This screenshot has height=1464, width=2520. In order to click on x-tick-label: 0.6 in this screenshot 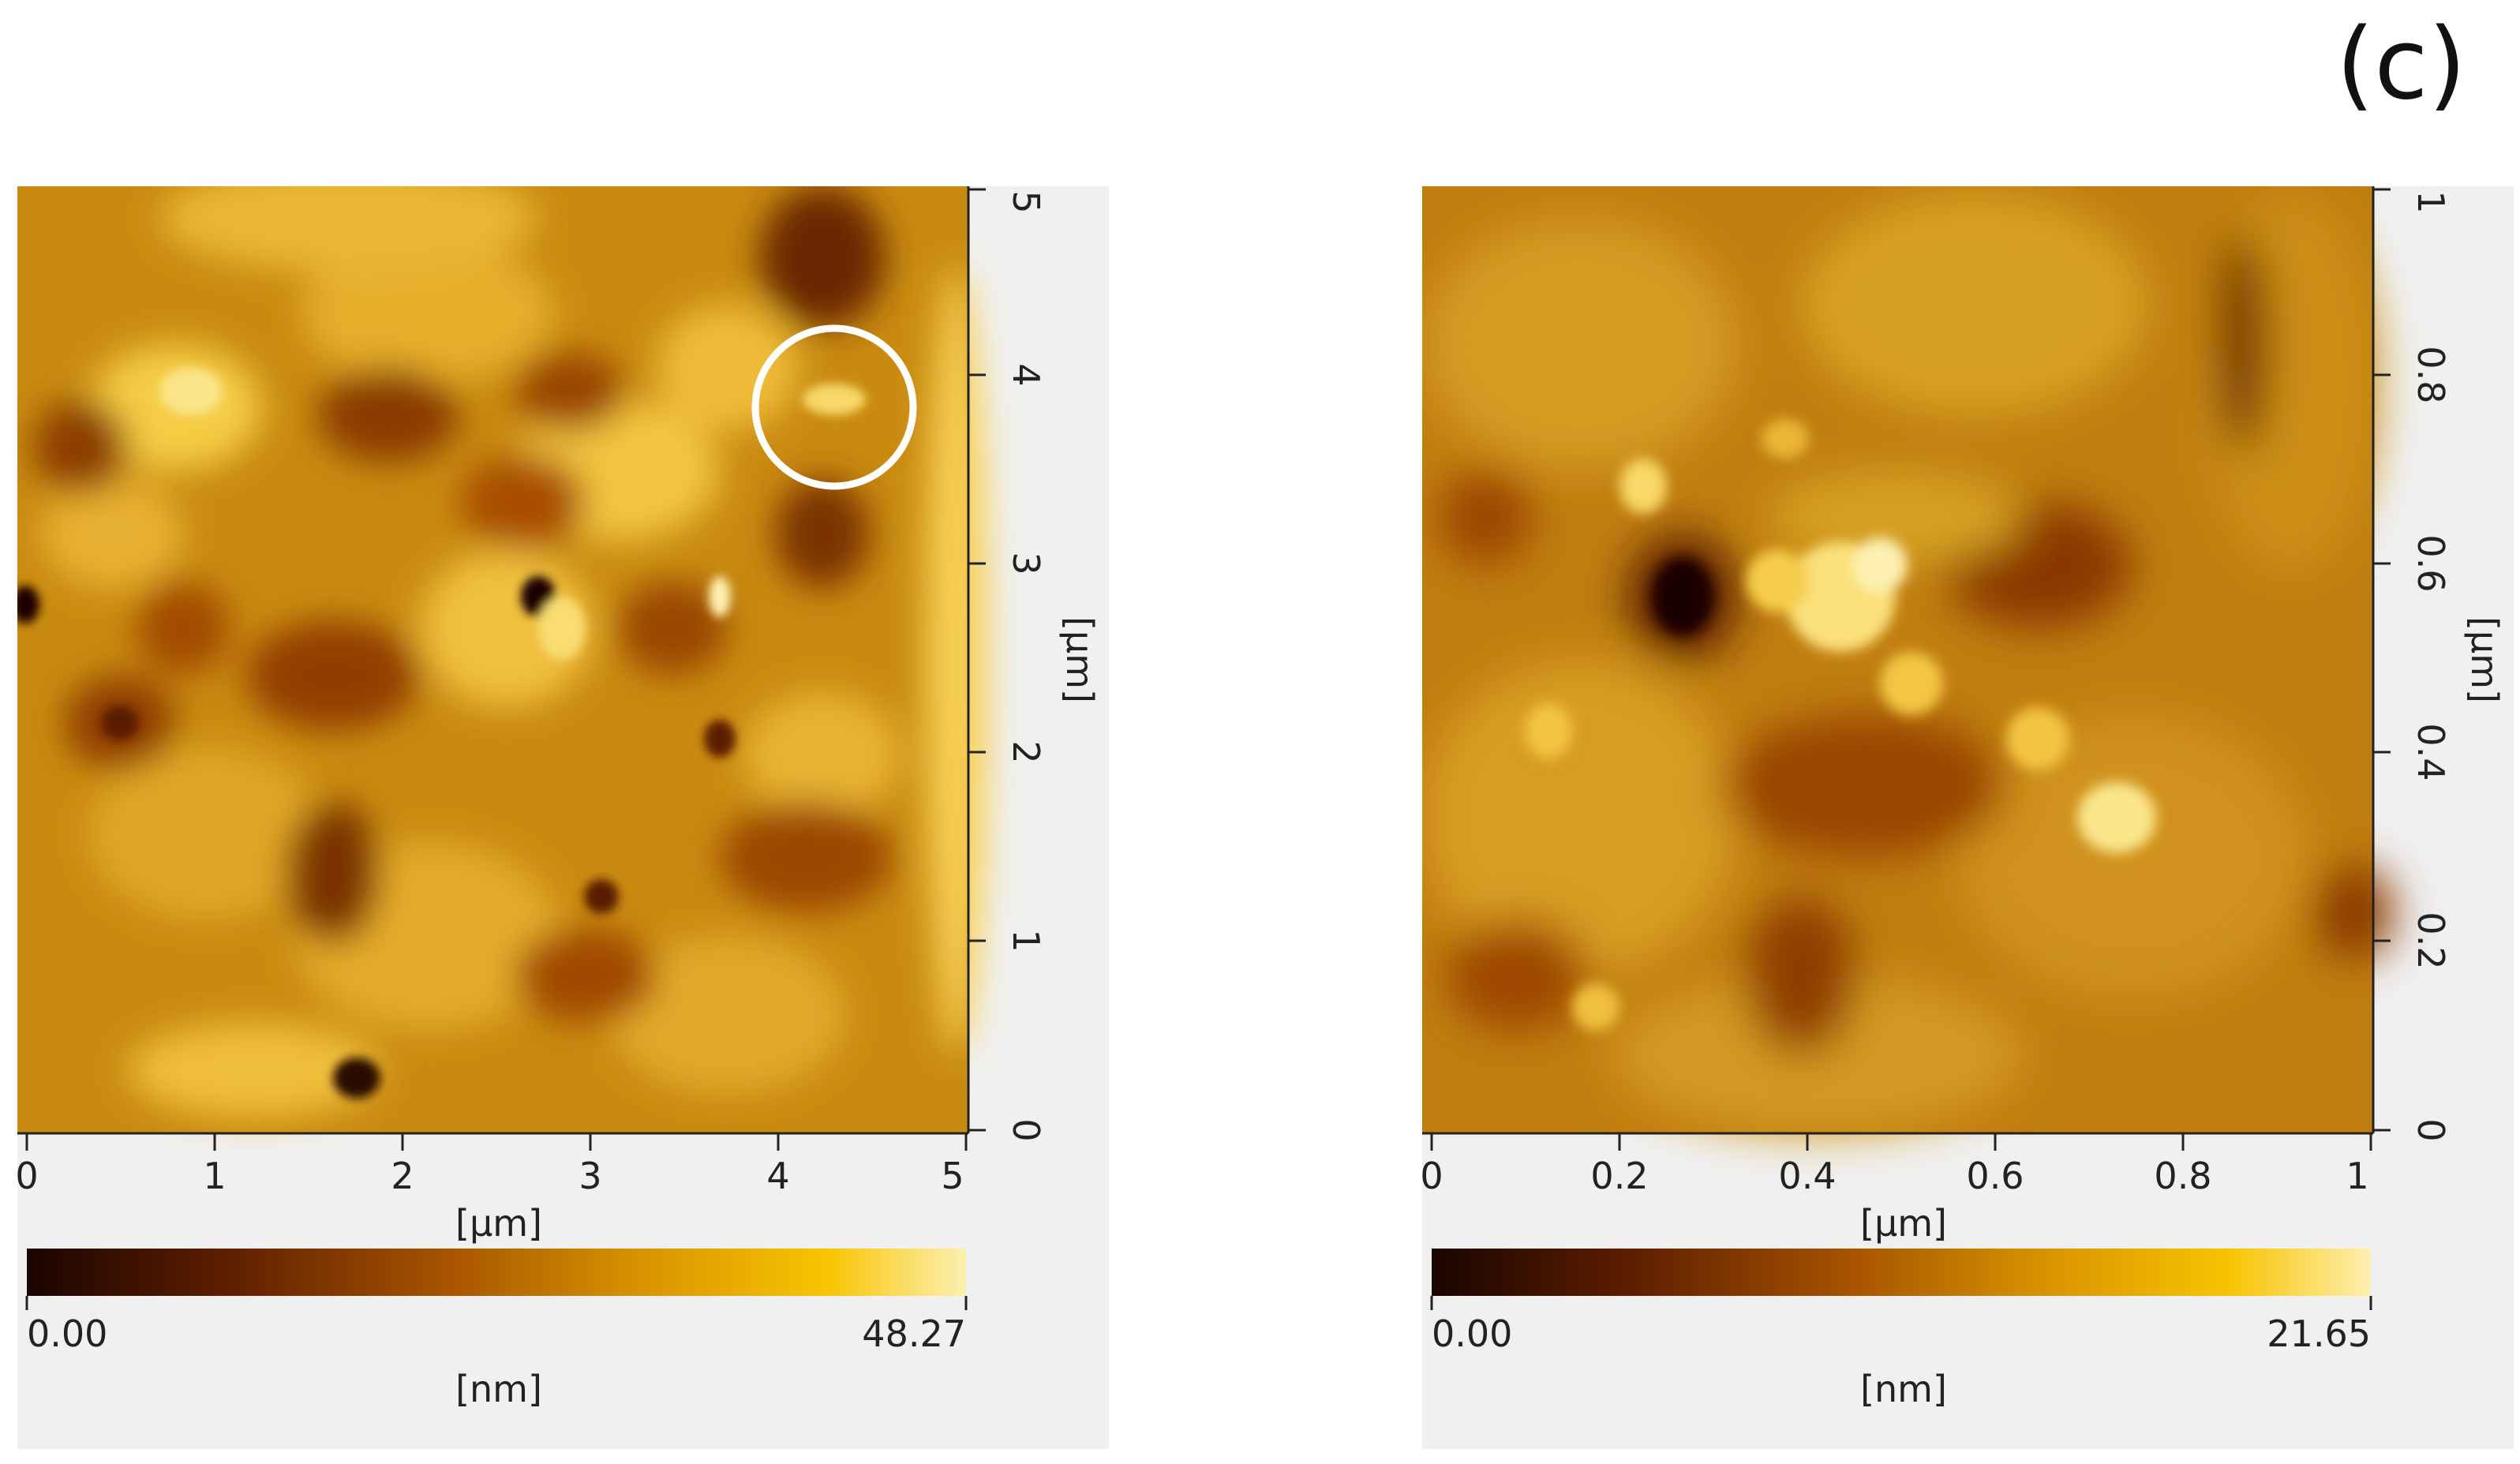, I will do `click(1995, 1176)`.